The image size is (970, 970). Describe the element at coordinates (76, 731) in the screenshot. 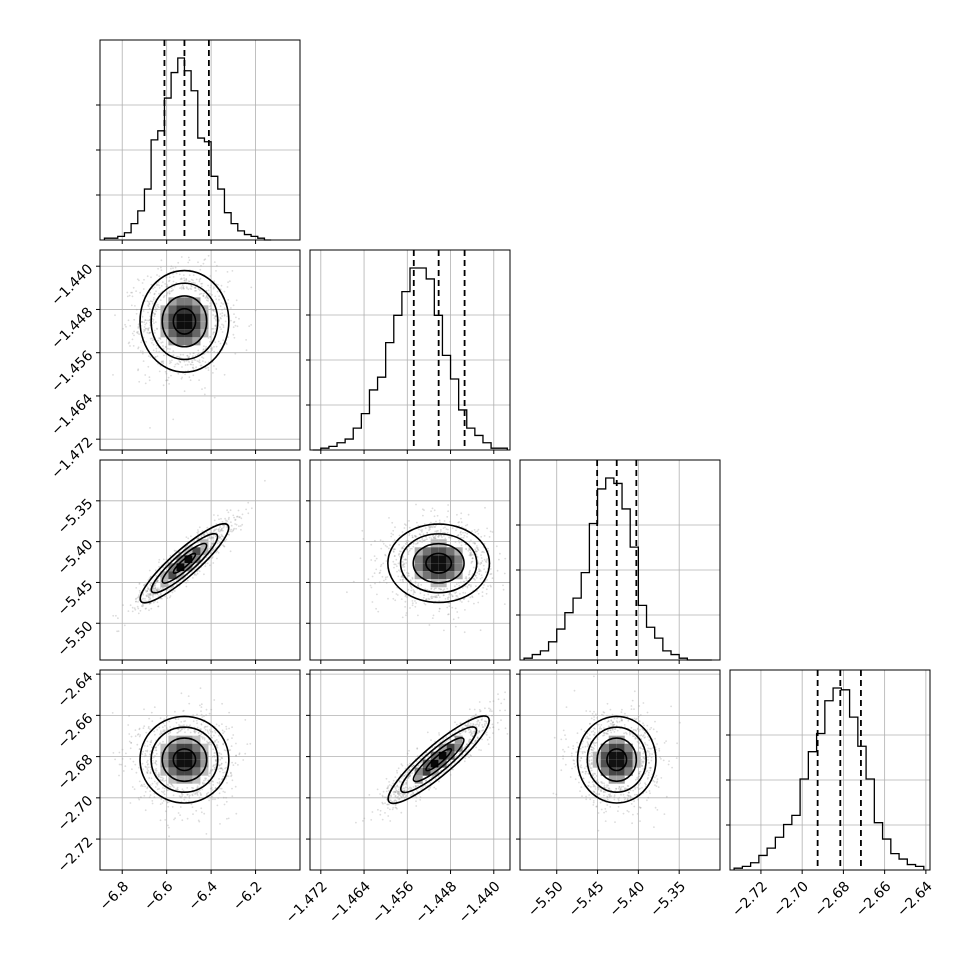

I see `y-tick-label: −2.66` at that location.